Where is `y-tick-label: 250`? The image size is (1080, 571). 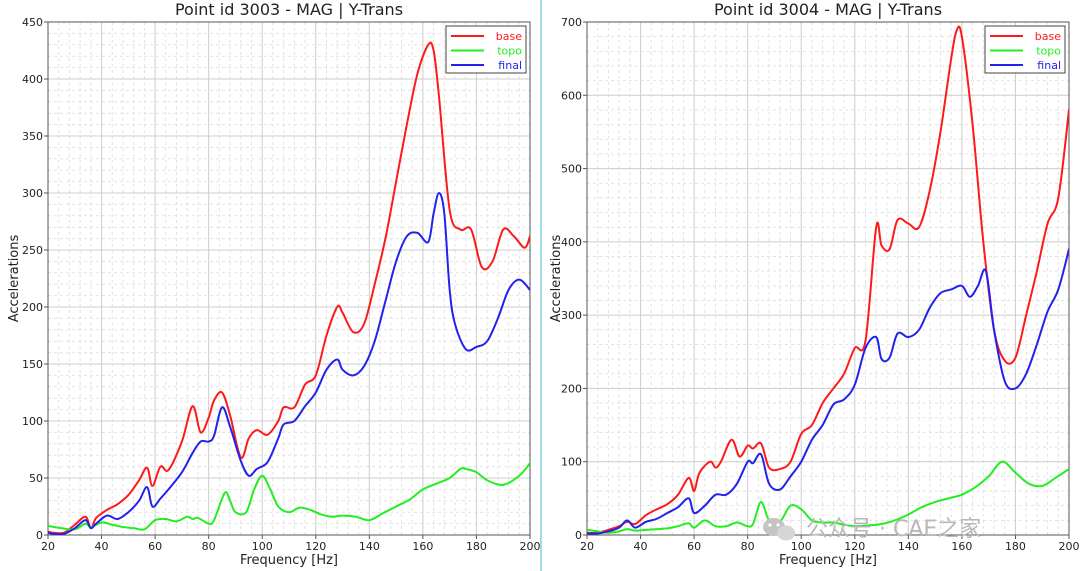
y-tick-label: 250 is located at coordinates (32, 250).